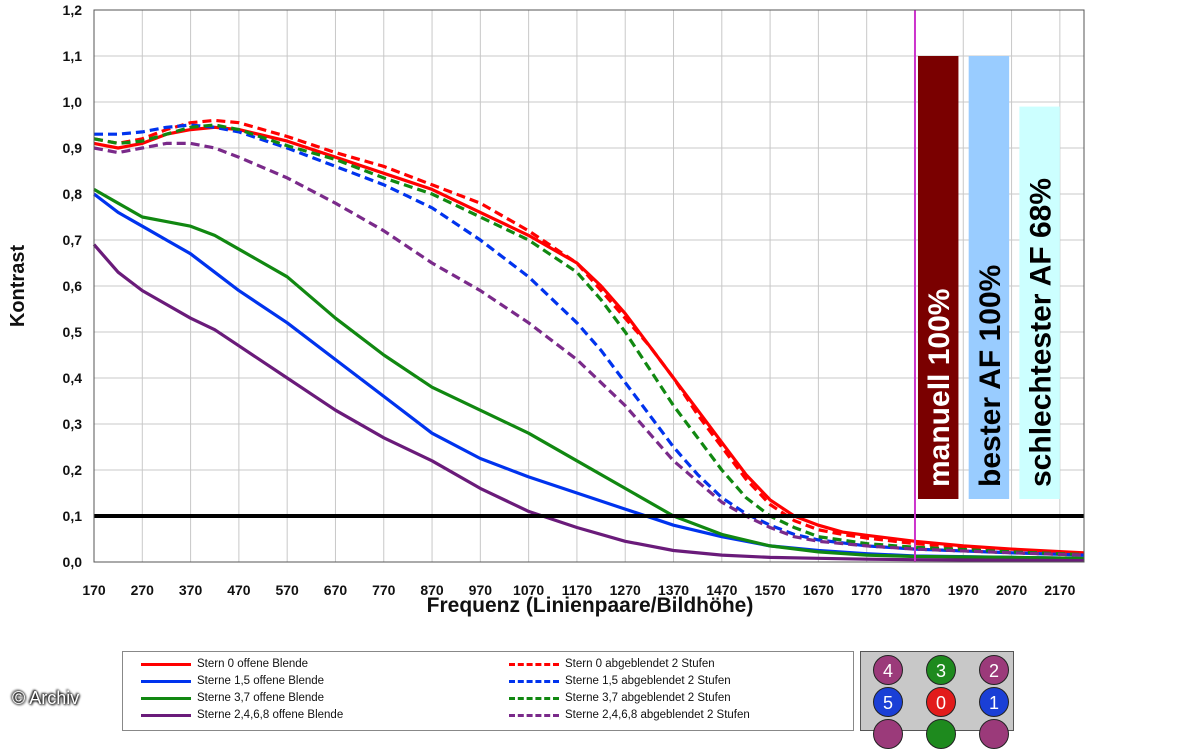 The image size is (1200, 749). What do you see at coordinates (287, 590) in the screenshot?
I see `x-tick-label: 570` at bounding box center [287, 590].